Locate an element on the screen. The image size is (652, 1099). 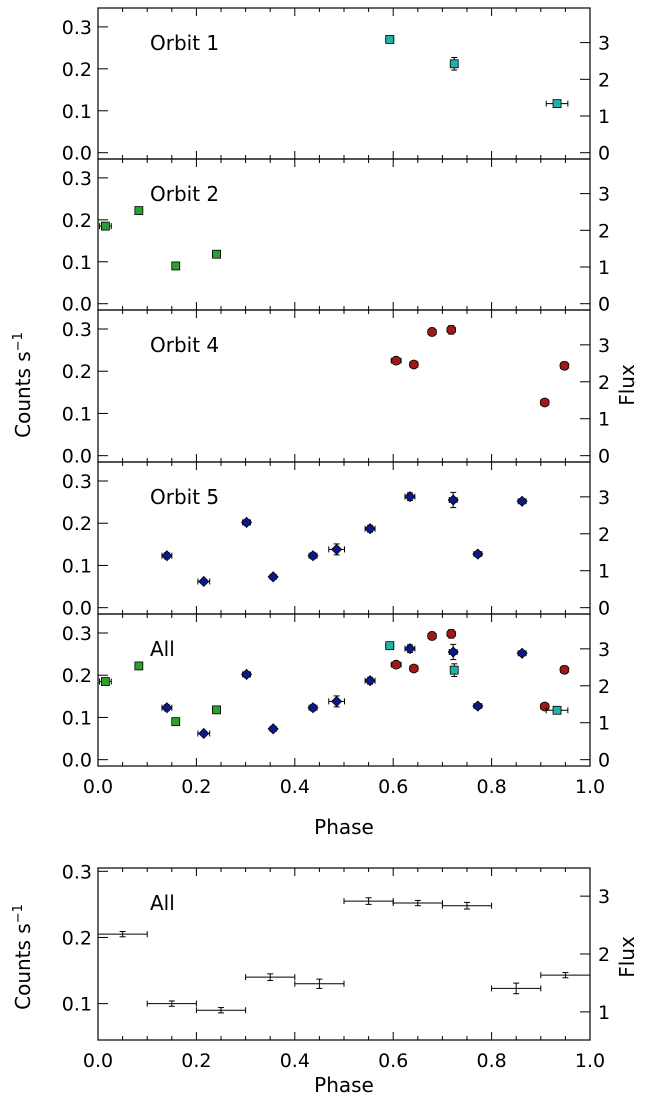
y-axis-label-counts-text: Counts s is located at coordinates (23, 394).